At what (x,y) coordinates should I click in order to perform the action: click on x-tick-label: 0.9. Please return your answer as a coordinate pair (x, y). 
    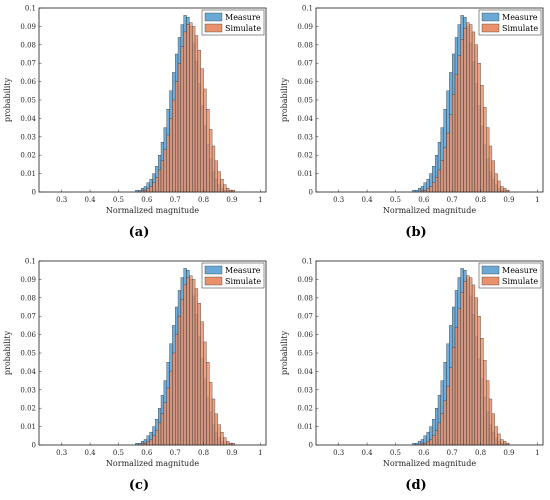
    Looking at the image, I should click on (231, 453).